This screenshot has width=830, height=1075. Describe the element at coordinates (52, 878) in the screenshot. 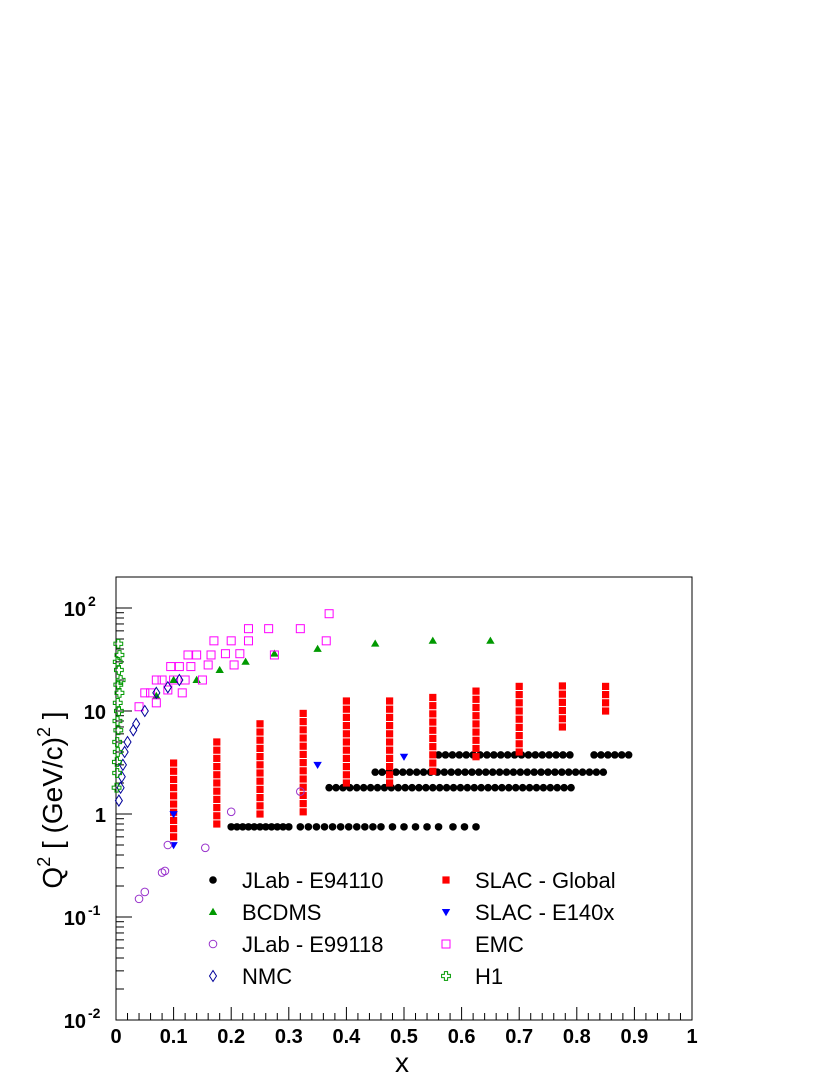

I see `y-axis-title-q: Q` at that location.